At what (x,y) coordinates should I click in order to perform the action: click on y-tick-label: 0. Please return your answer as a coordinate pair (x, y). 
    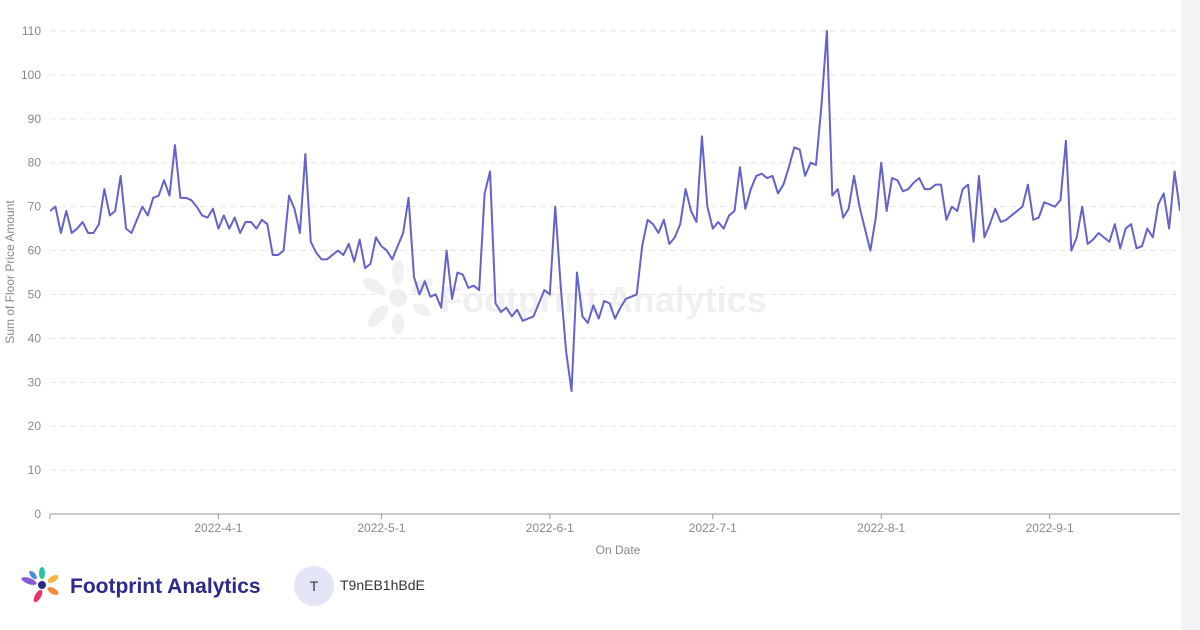
    Looking at the image, I should click on (37, 514).